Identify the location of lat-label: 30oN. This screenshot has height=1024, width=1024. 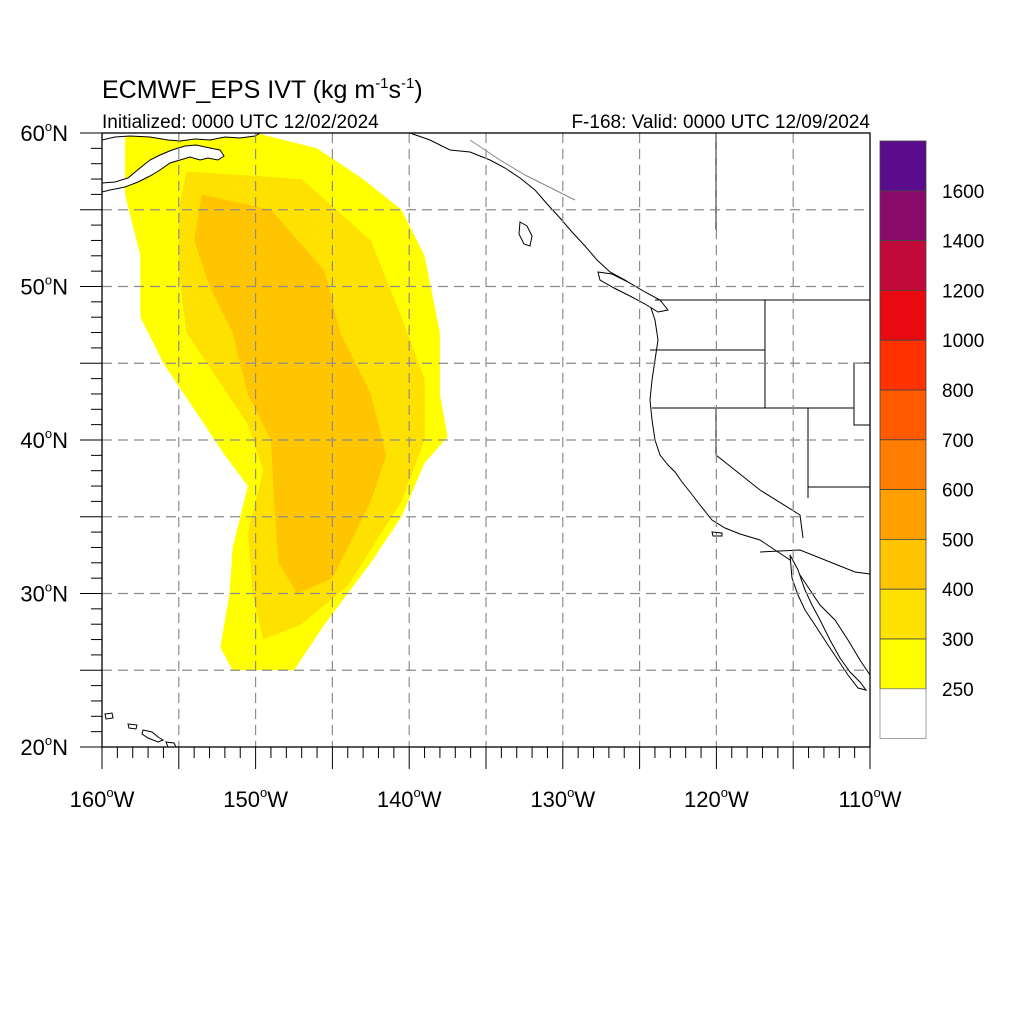
(44, 593).